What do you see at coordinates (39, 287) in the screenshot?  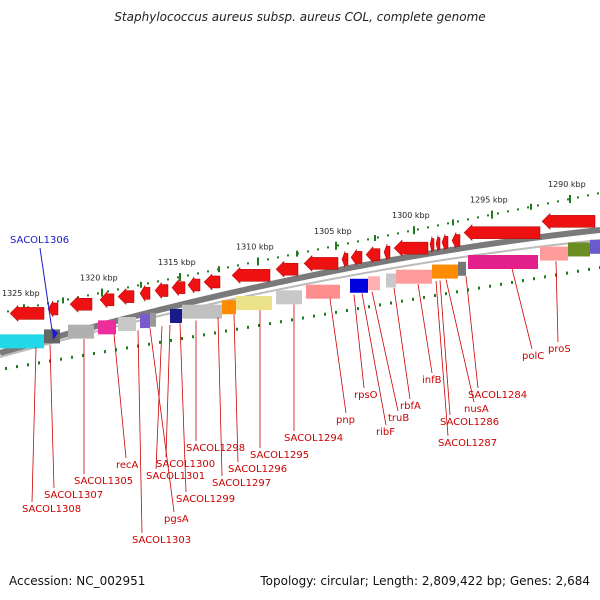 I see `highlighted-gene: SACOL1306` at bounding box center [39, 287].